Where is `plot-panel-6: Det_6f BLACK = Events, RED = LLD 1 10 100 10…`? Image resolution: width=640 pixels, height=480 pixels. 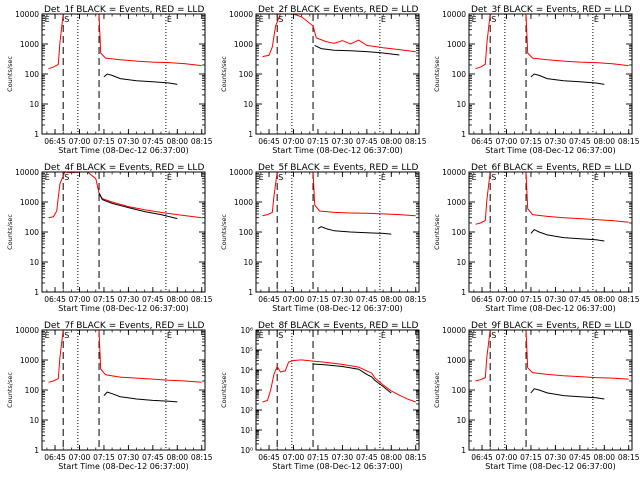
plot-panel-6: Det_6f BLACK = Events, RED = LLD 1 10 100 10… is located at coordinates (536, 238).